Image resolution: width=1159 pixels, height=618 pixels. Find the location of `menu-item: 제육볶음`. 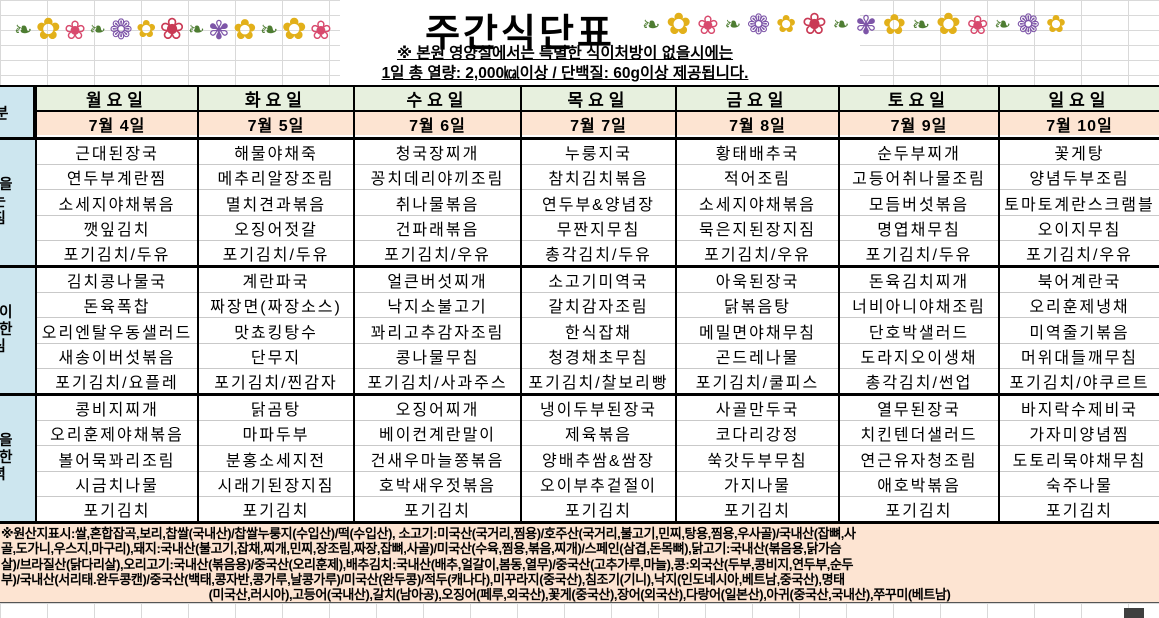

menu-item: 제육볶음 is located at coordinates (598, 433).